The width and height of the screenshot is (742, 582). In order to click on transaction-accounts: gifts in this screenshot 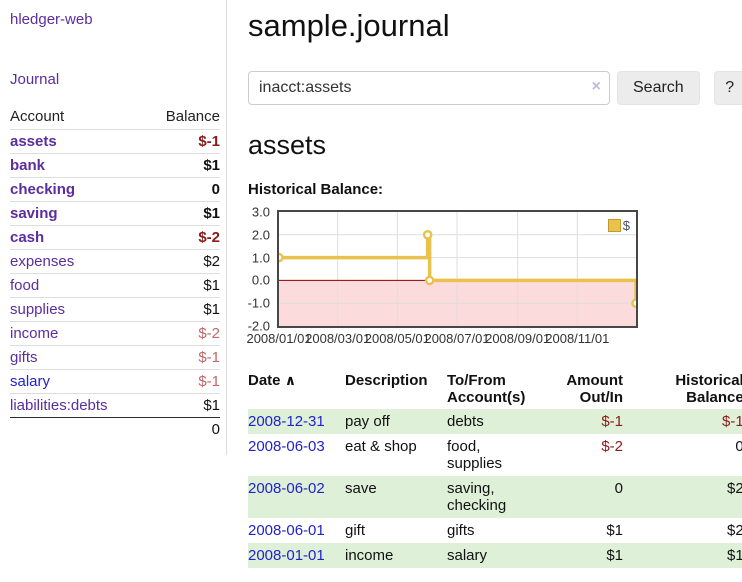, I will do `click(461, 530)`.